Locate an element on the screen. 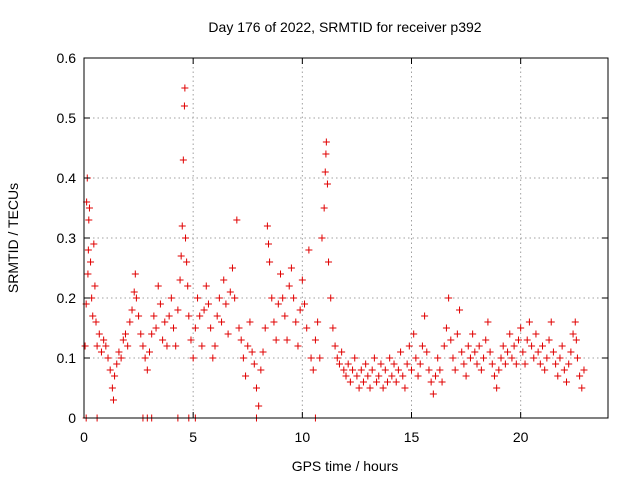 The image size is (640, 480). y-tick-label: 0.4 is located at coordinates (67, 178).